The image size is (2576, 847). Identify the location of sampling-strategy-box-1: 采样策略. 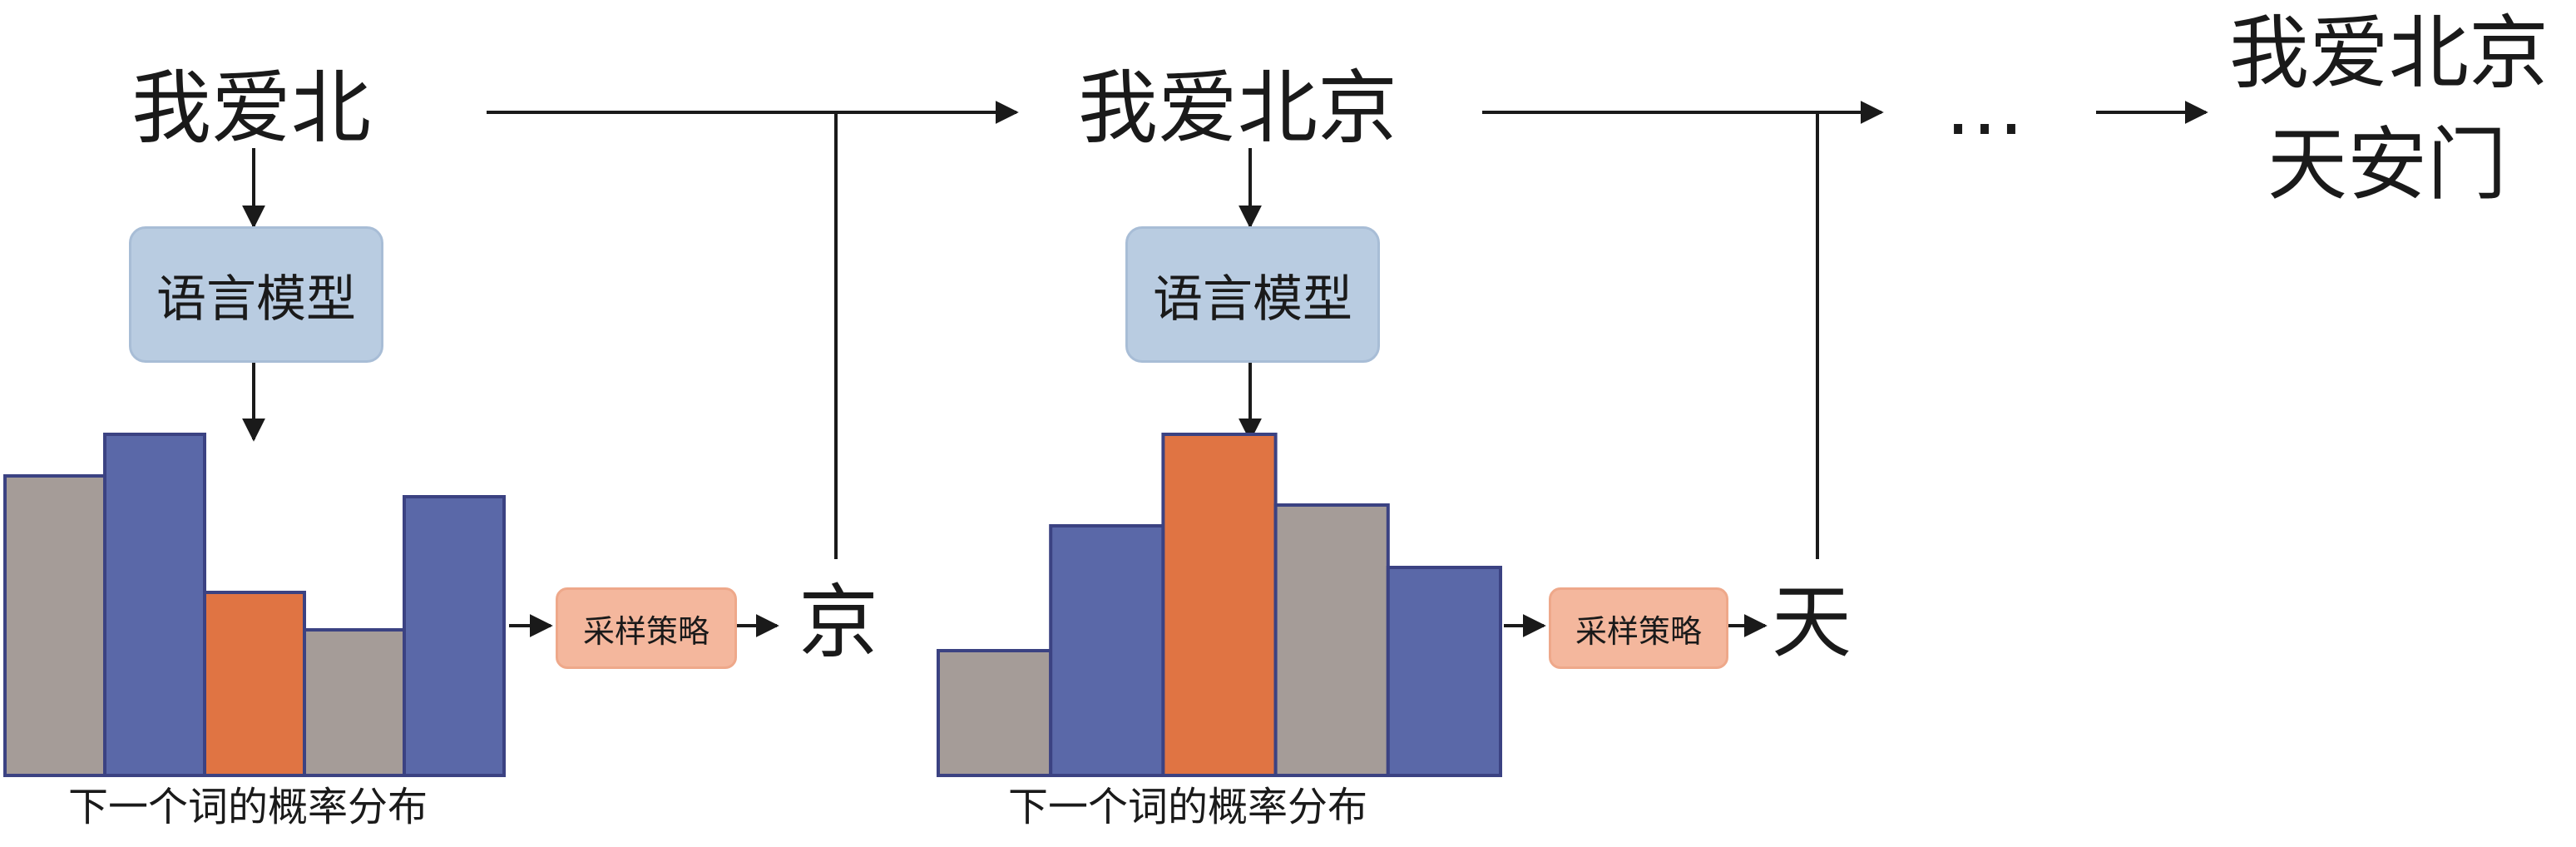
(646, 628).